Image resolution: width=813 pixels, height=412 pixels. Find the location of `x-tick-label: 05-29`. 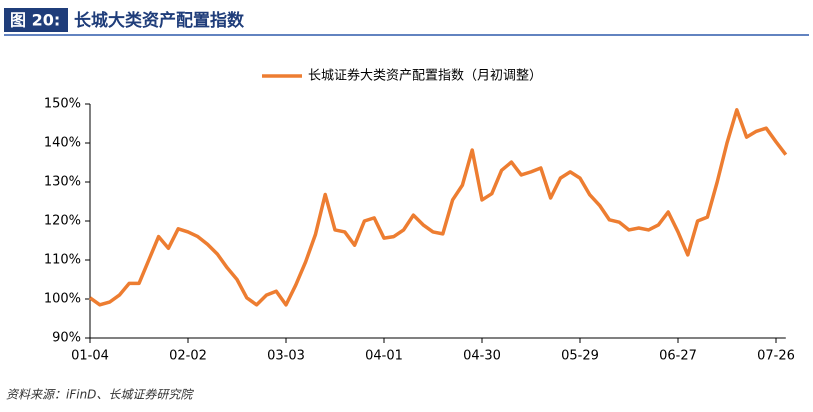

x-tick-label: 05-29 is located at coordinates (580, 356).